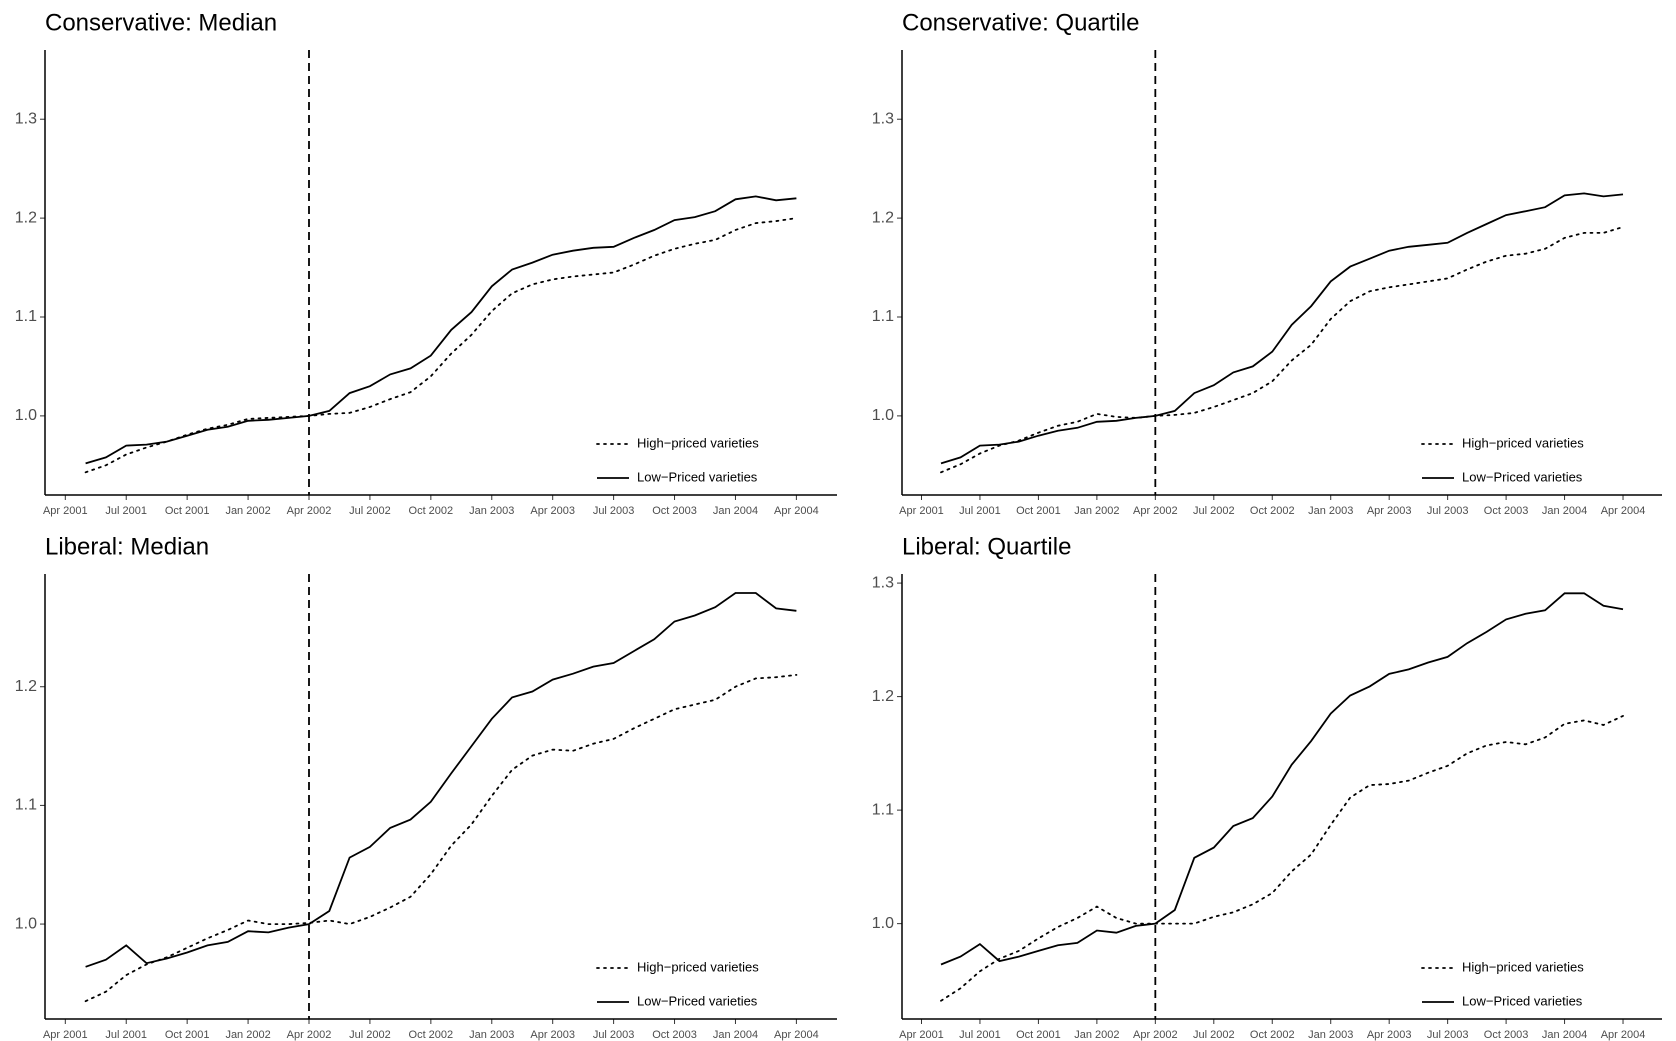  What do you see at coordinates (161, 22) in the screenshot?
I see `panel-title: Conservative: Median` at bounding box center [161, 22].